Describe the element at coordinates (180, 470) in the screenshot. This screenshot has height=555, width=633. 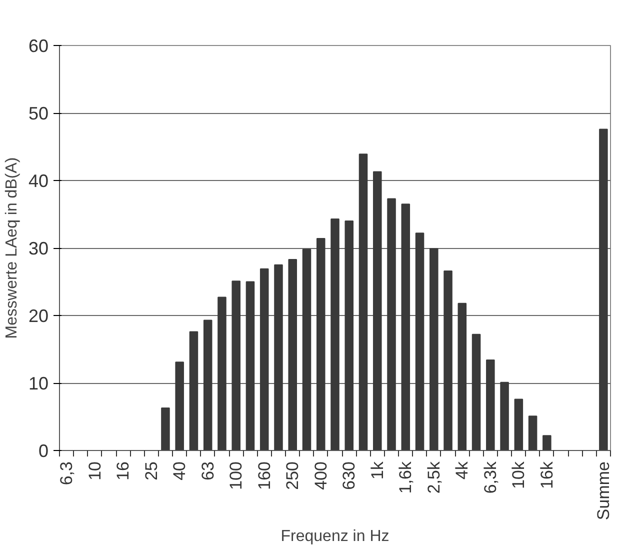
I see `x-tick-label: 40` at that location.